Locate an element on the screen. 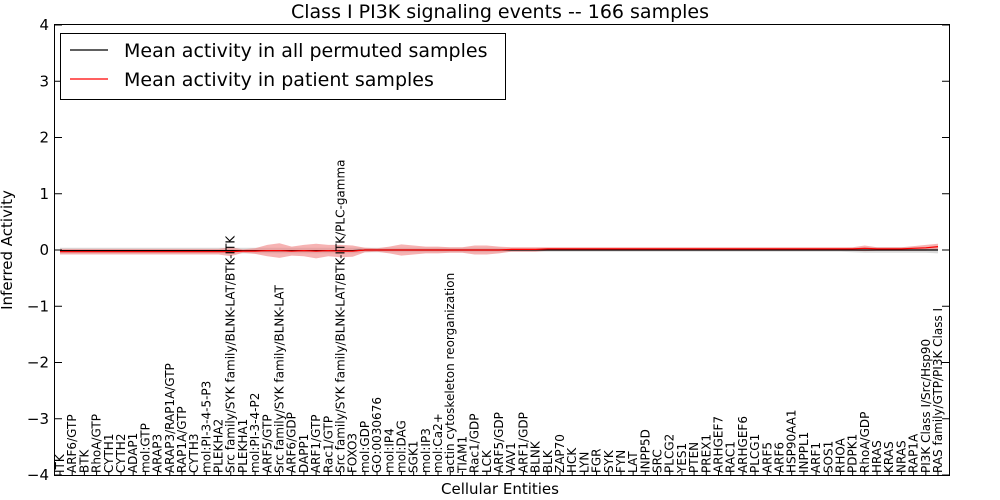 This screenshot has width=1000, height=500. x-tick-label: SYK is located at coordinates (609, 461).